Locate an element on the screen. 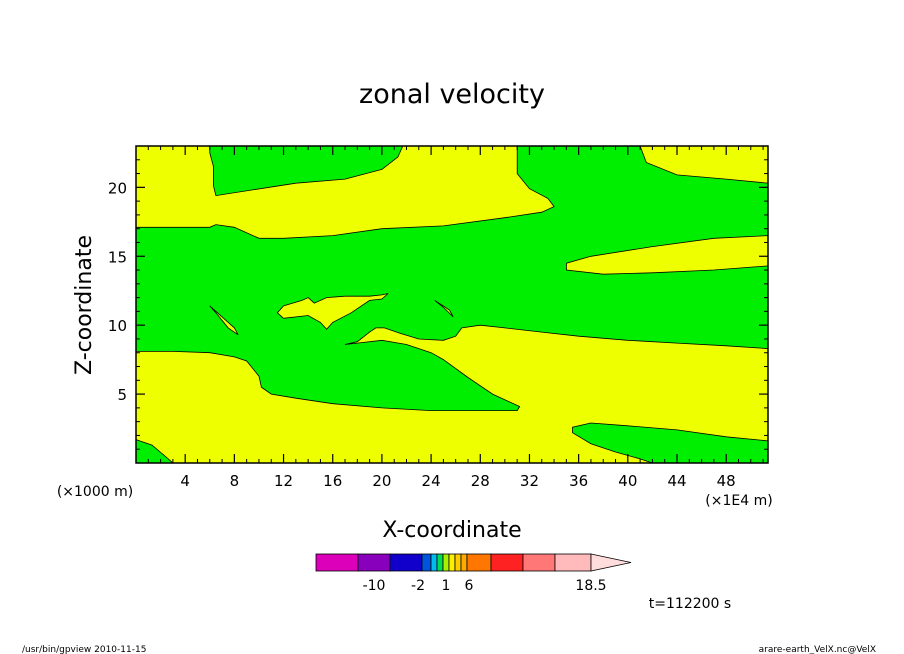 Image resolution: width=904 pixels, height=654 pixels. colorbar: -10 -2 1 6 18.5 is located at coordinates (473, 573).